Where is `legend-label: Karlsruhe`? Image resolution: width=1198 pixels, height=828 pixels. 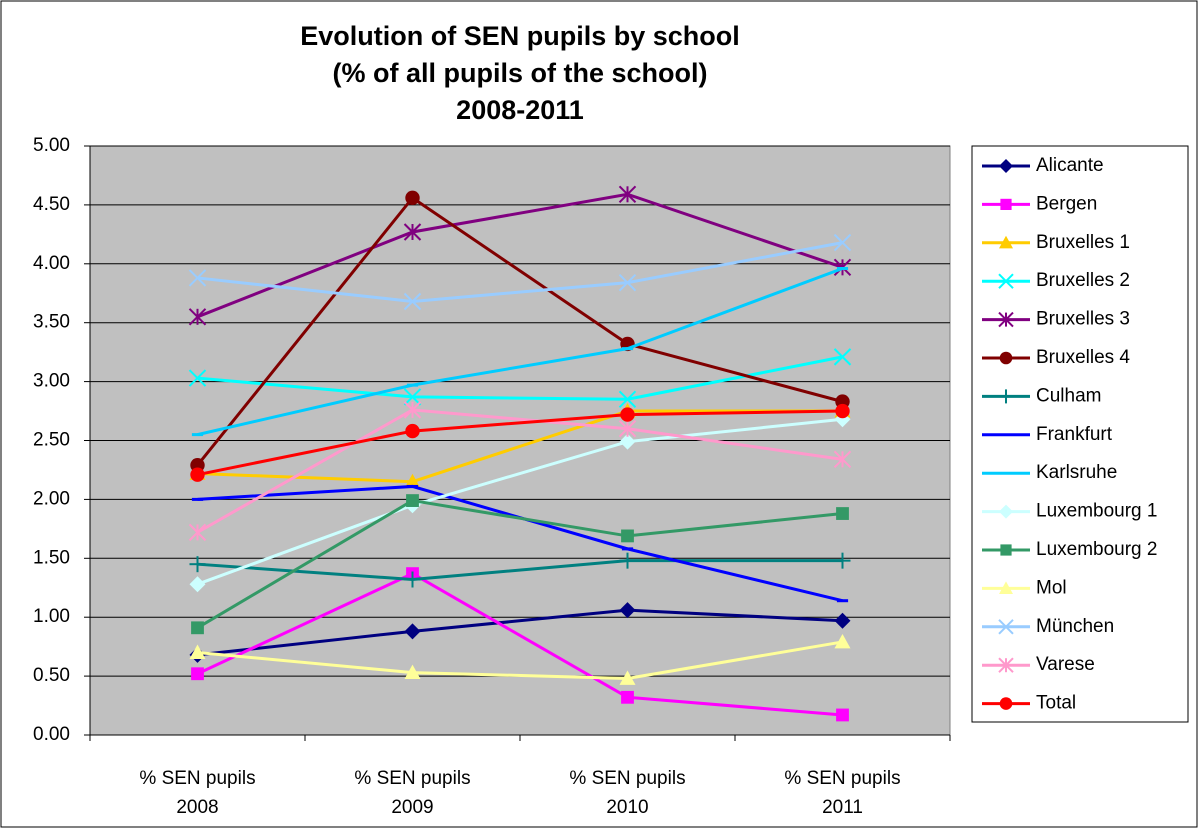
legend-label: Karlsruhe is located at coordinates (1076, 472).